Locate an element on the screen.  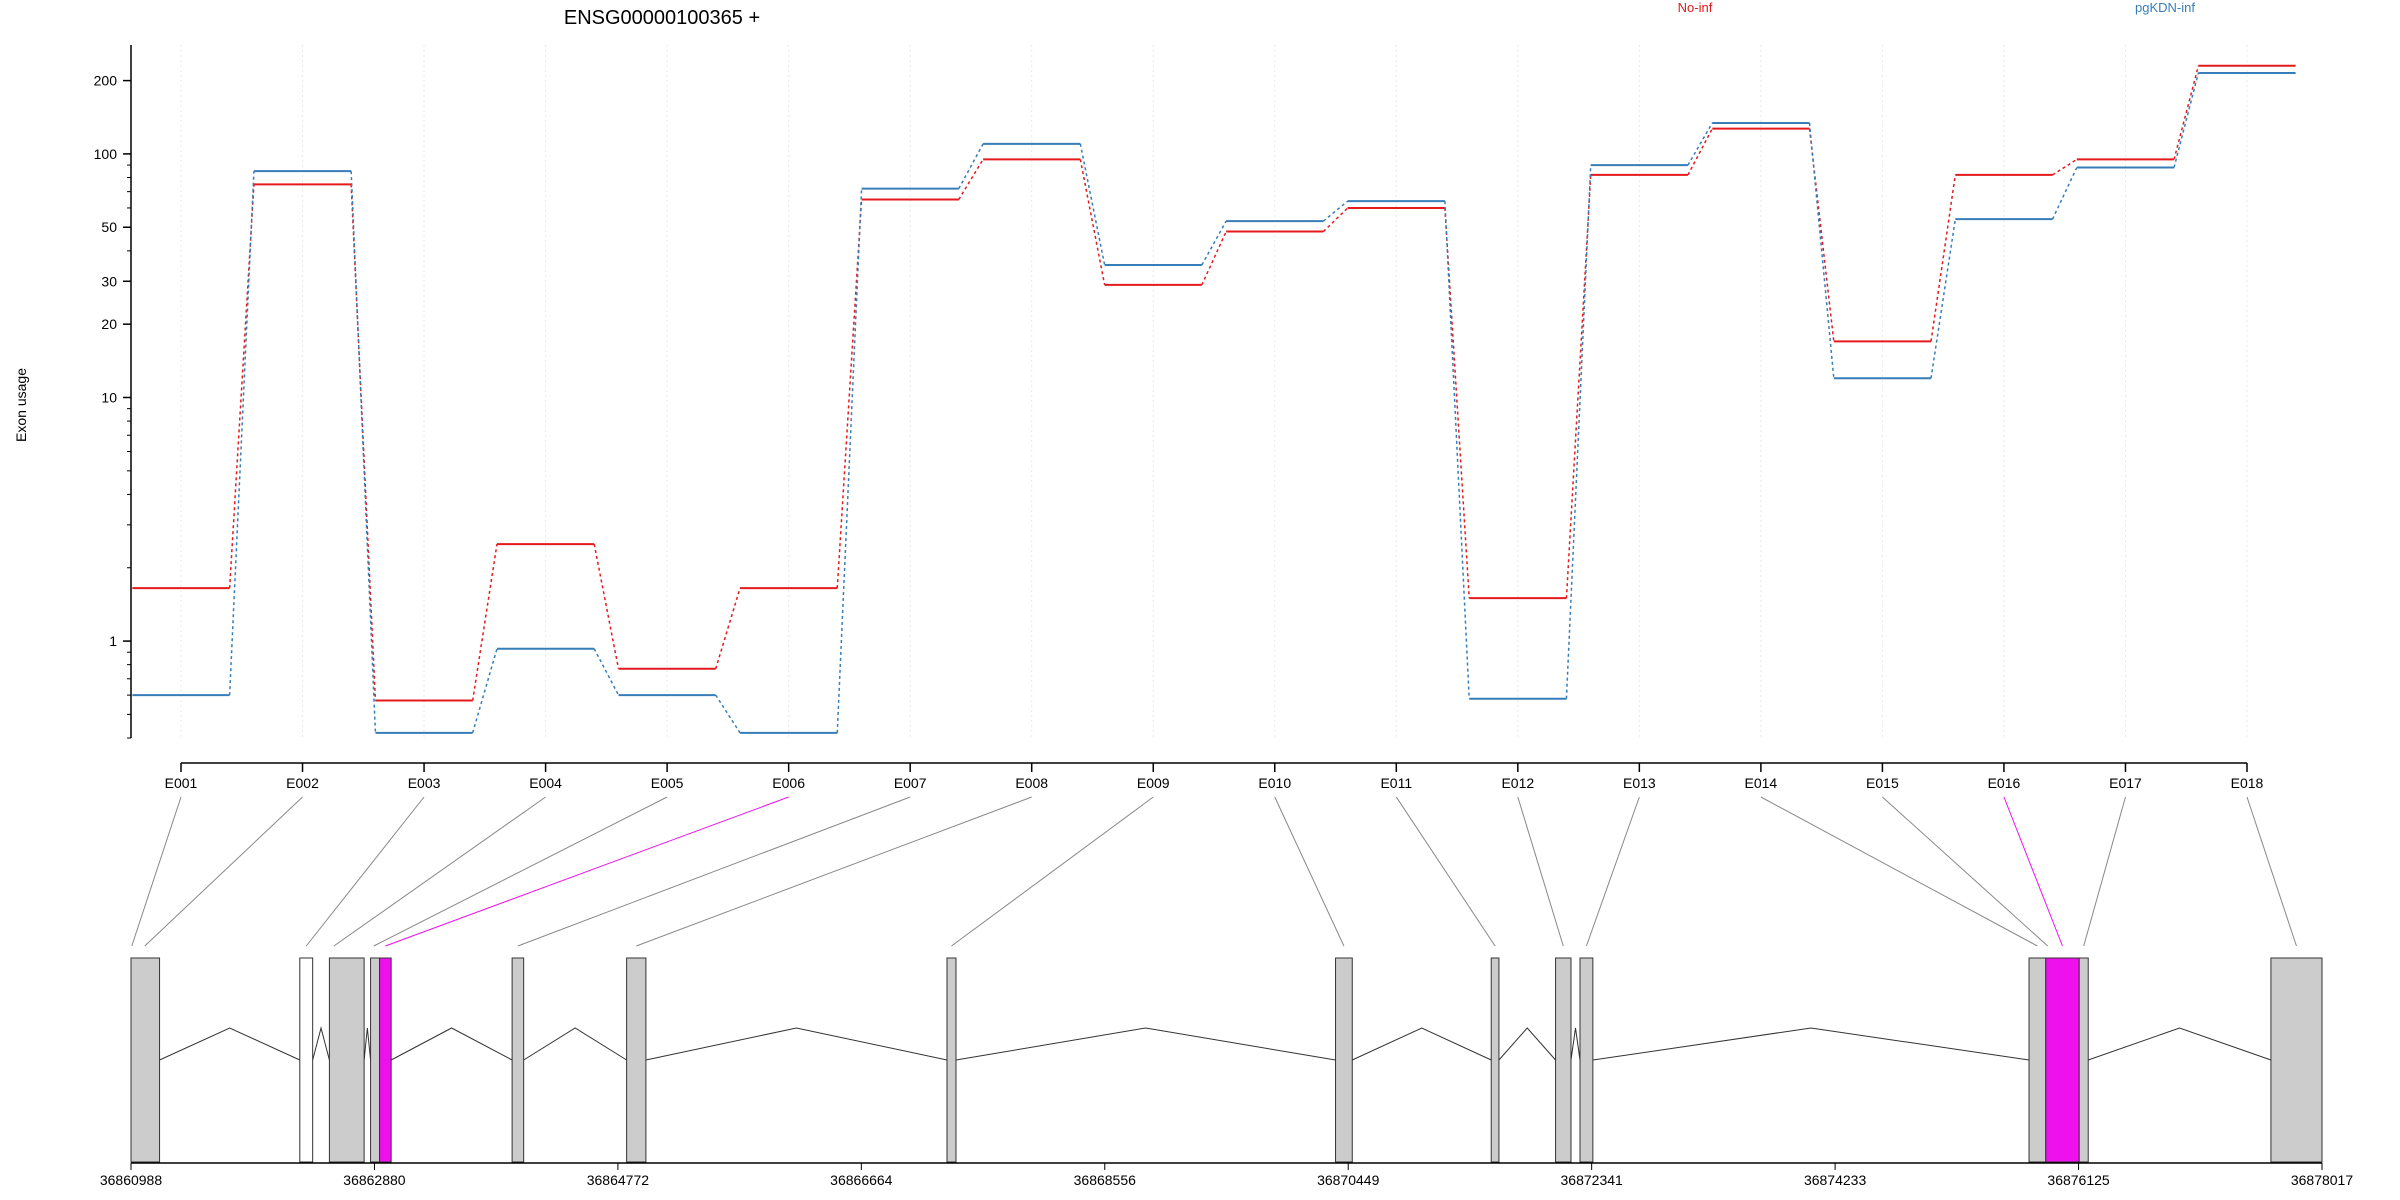
genomic-tick-label: 36862880 is located at coordinates (374, 1180).